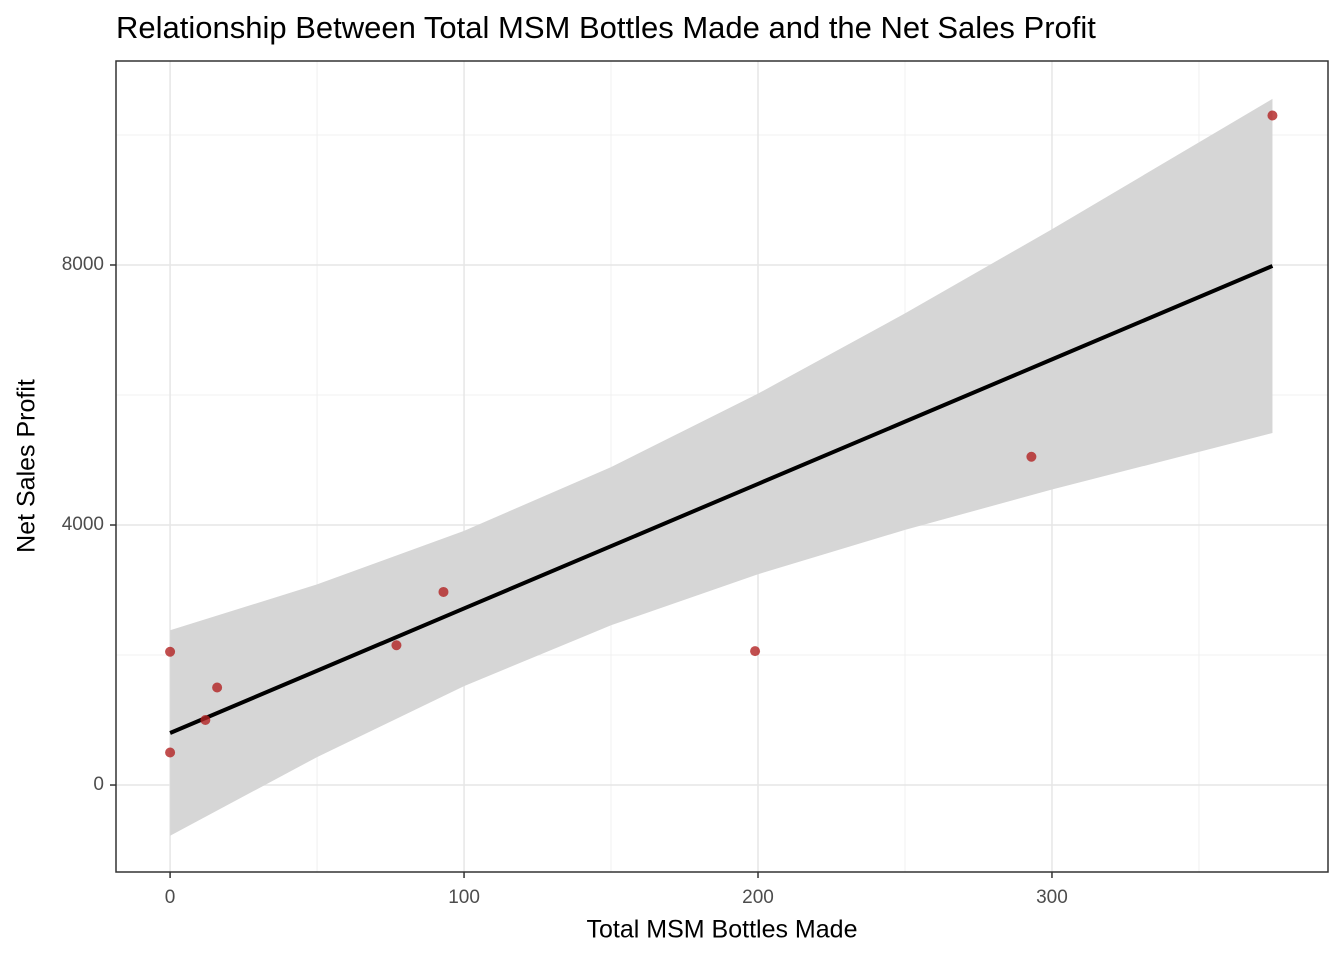 Image resolution: width=1344 pixels, height=960 pixels. Describe the element at coordinates (98, 784) in the screenshot. I see `y-tick-label: 0` at that location.